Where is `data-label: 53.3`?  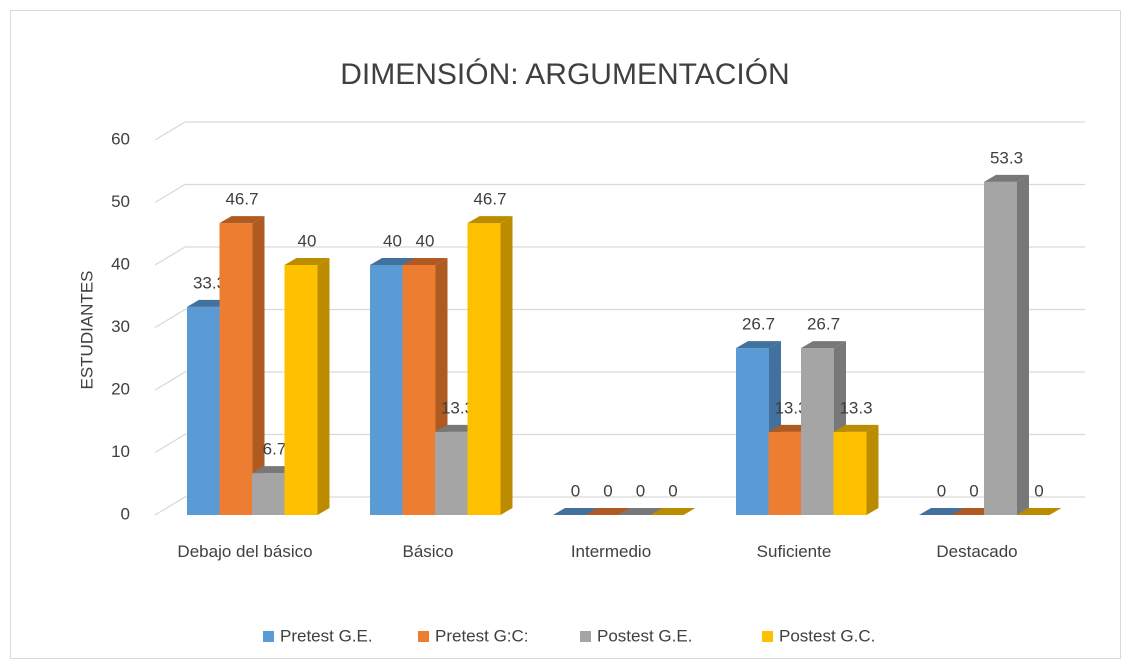 data-label: 53.3 is located at coordinates (1006, 157).